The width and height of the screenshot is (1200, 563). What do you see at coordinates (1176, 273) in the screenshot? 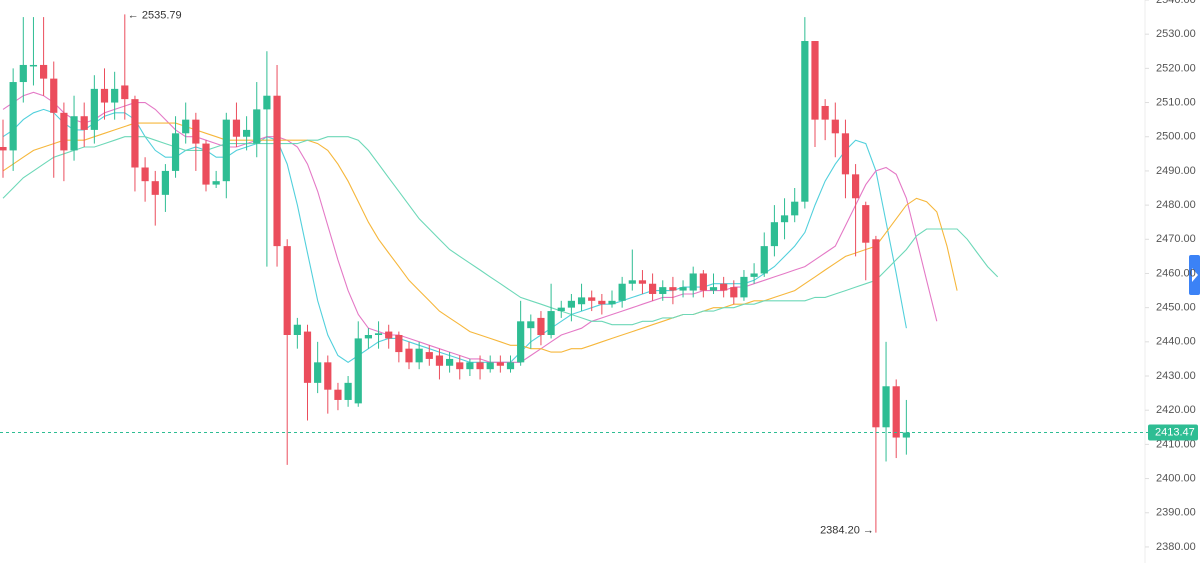
I see `y-tick-label: 2460.00` at bounding box center [1176, 273].